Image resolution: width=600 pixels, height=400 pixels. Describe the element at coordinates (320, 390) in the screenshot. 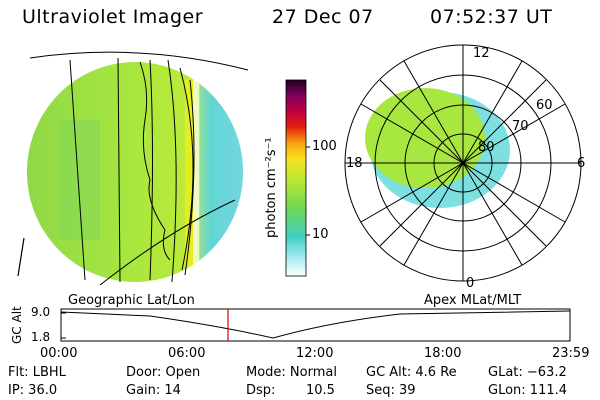

I see `status-dsp-value: 10.5` at that location.